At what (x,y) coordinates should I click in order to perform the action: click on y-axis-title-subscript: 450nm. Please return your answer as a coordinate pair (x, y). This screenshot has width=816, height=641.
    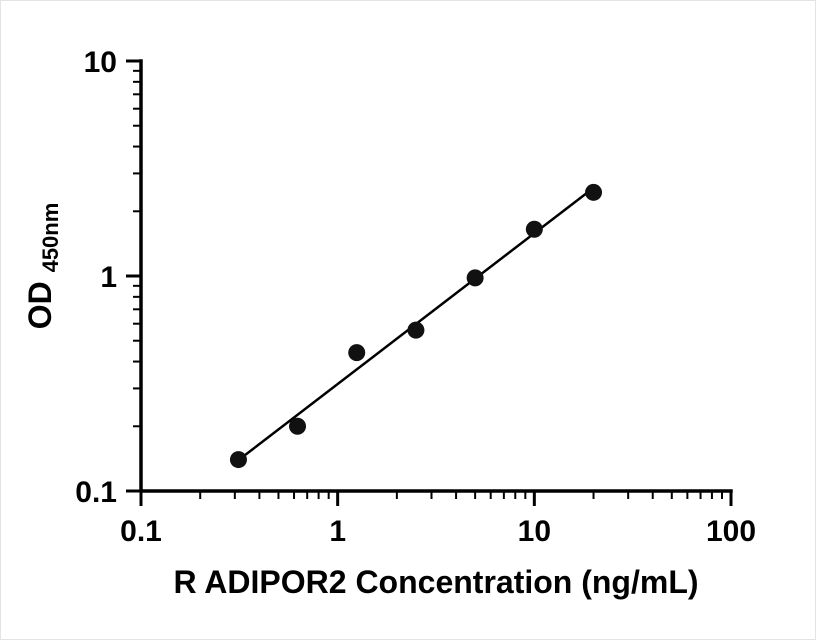
    Looking at the image, I should click on (50, 238).